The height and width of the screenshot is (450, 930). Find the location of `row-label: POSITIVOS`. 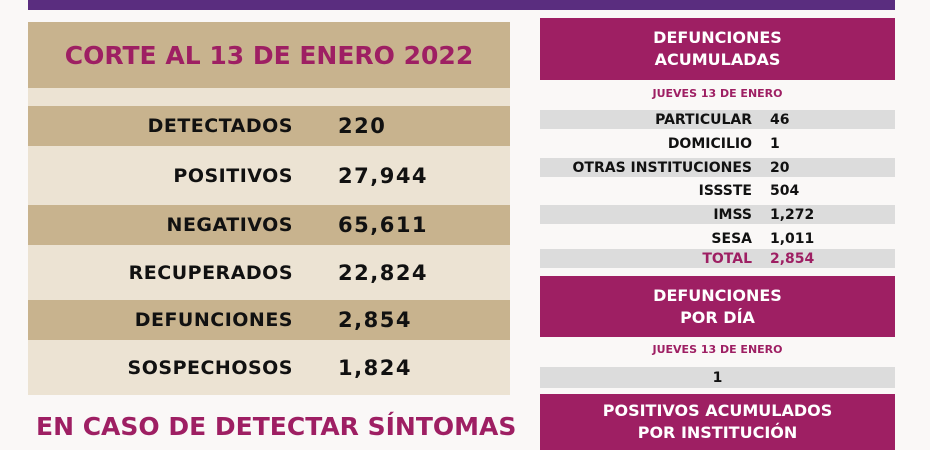

row-label: POSITIVOS is located at coordinates (233, 175).